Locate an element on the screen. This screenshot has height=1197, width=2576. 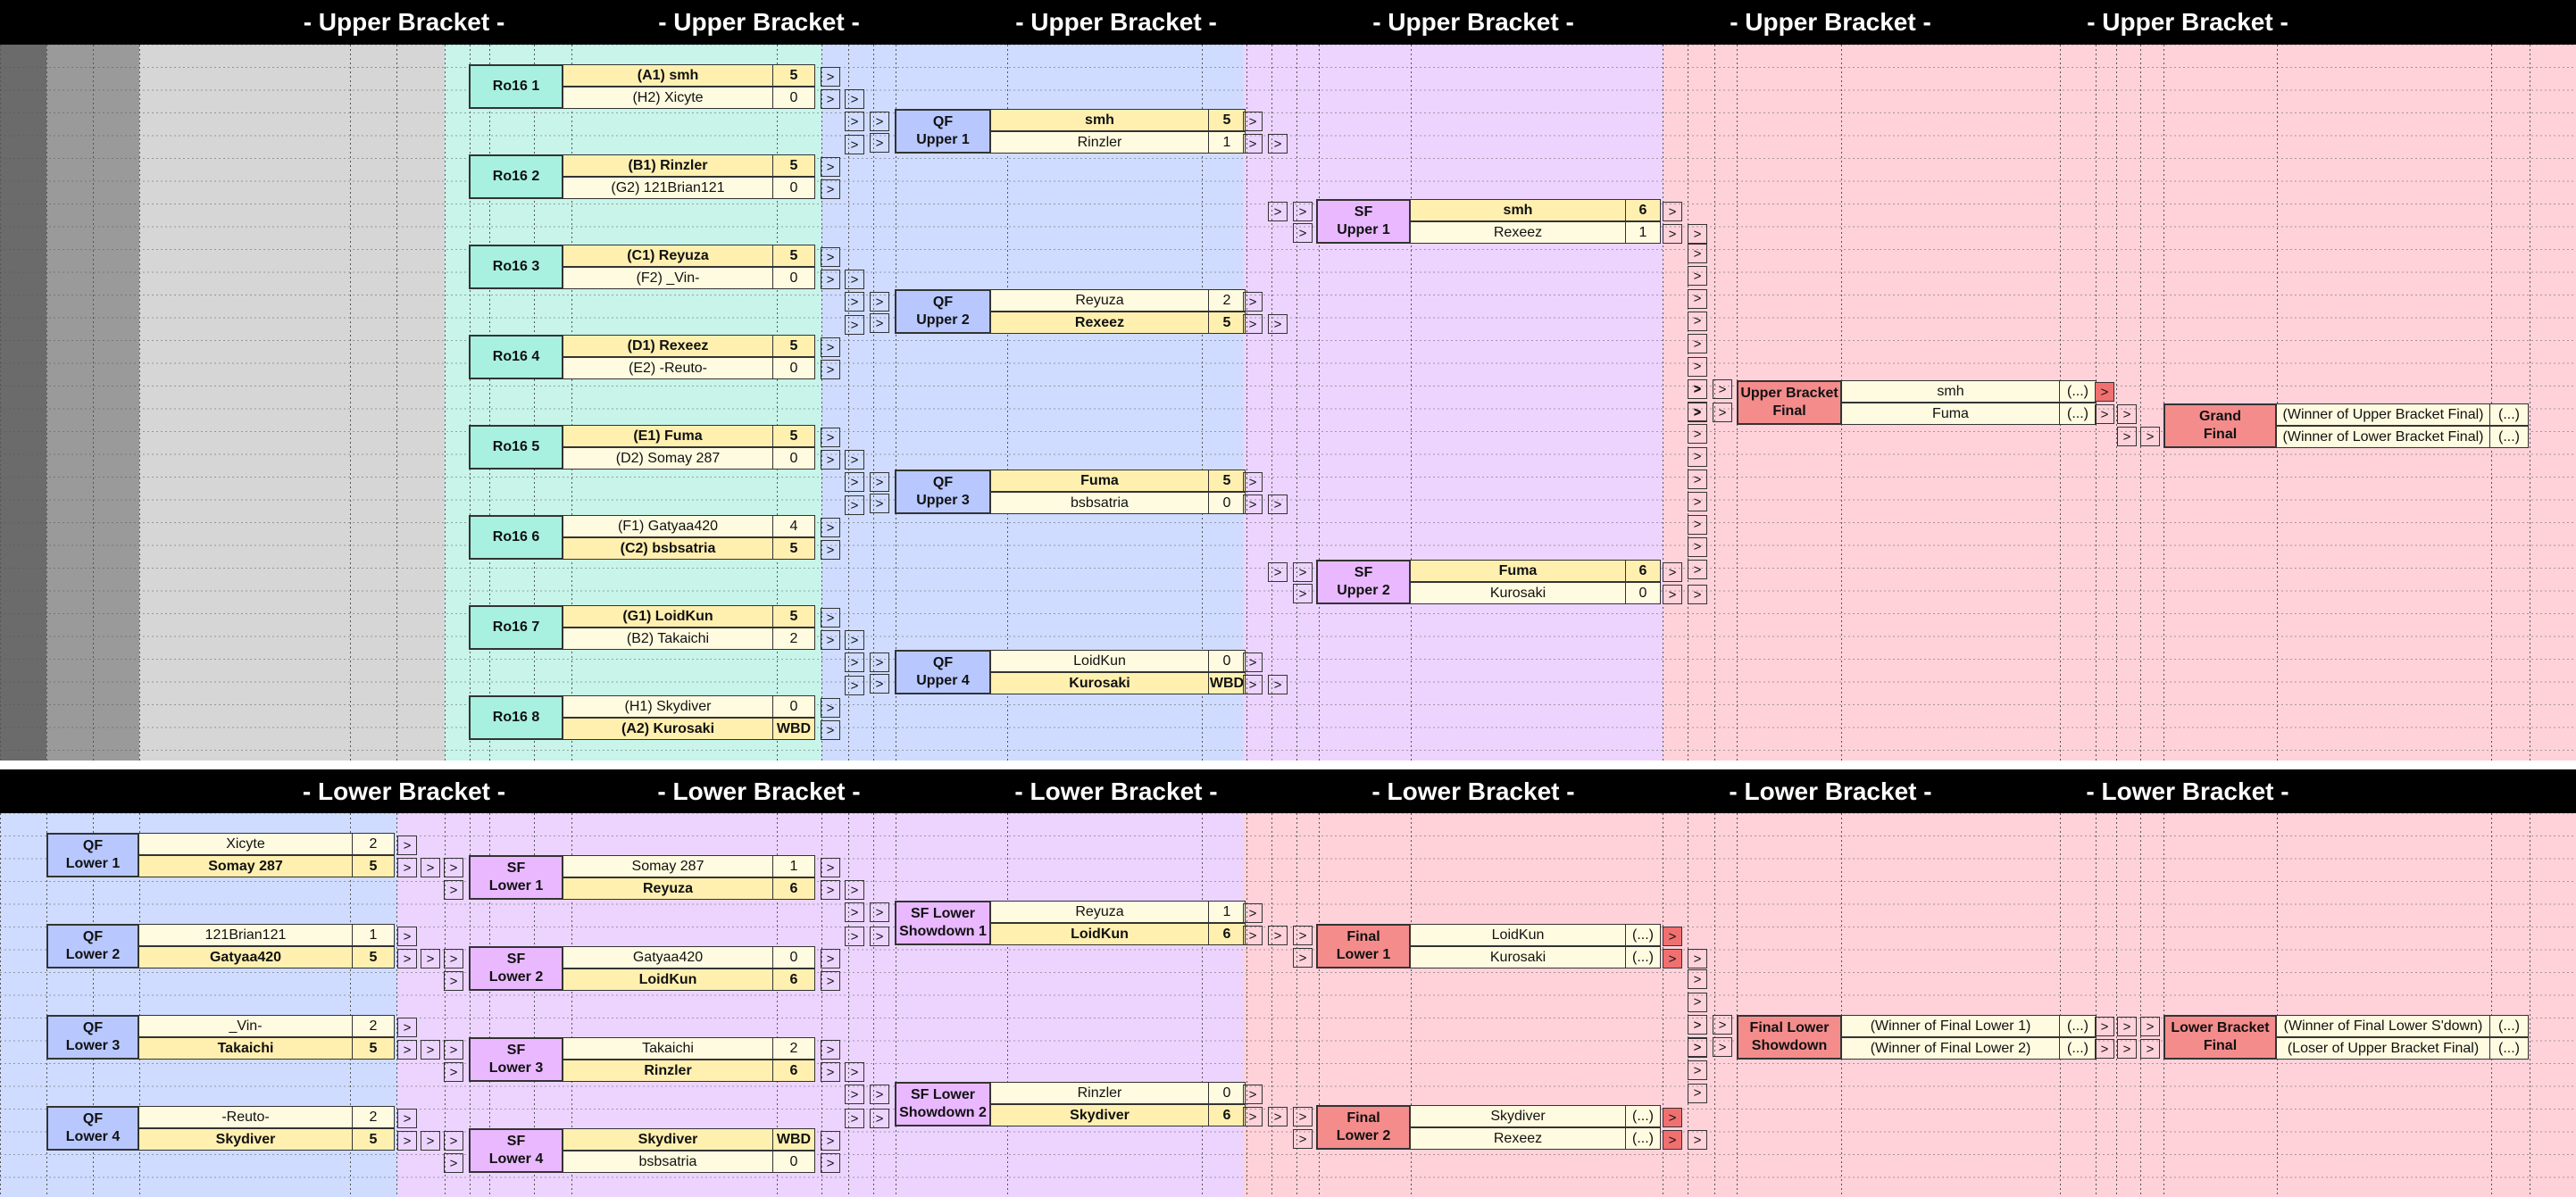
player-cell: 121Brian121 is located at coordinates (245, 935).